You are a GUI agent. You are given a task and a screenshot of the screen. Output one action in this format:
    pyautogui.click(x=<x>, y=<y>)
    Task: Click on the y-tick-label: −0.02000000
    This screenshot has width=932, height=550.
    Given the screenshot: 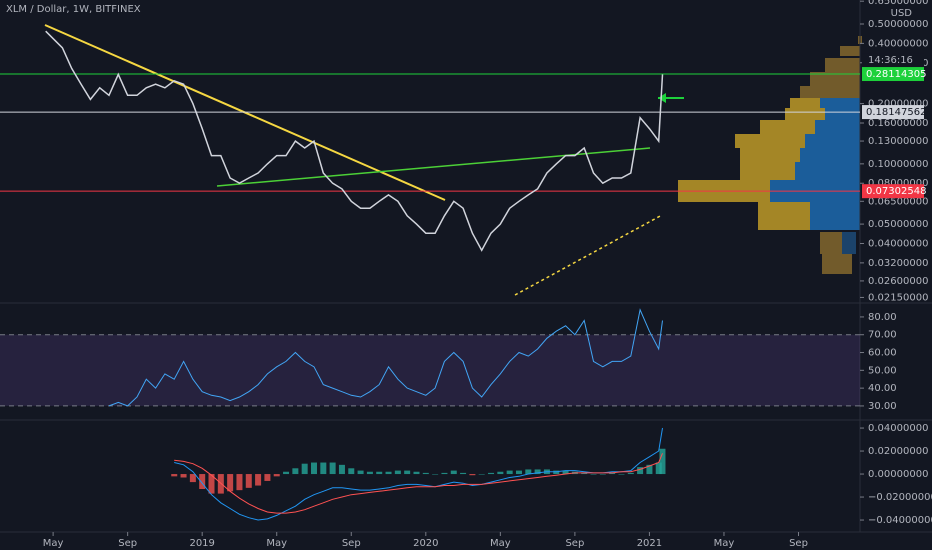 What is the action you would take?
    pyautogui.click(x=900, y=497)
    